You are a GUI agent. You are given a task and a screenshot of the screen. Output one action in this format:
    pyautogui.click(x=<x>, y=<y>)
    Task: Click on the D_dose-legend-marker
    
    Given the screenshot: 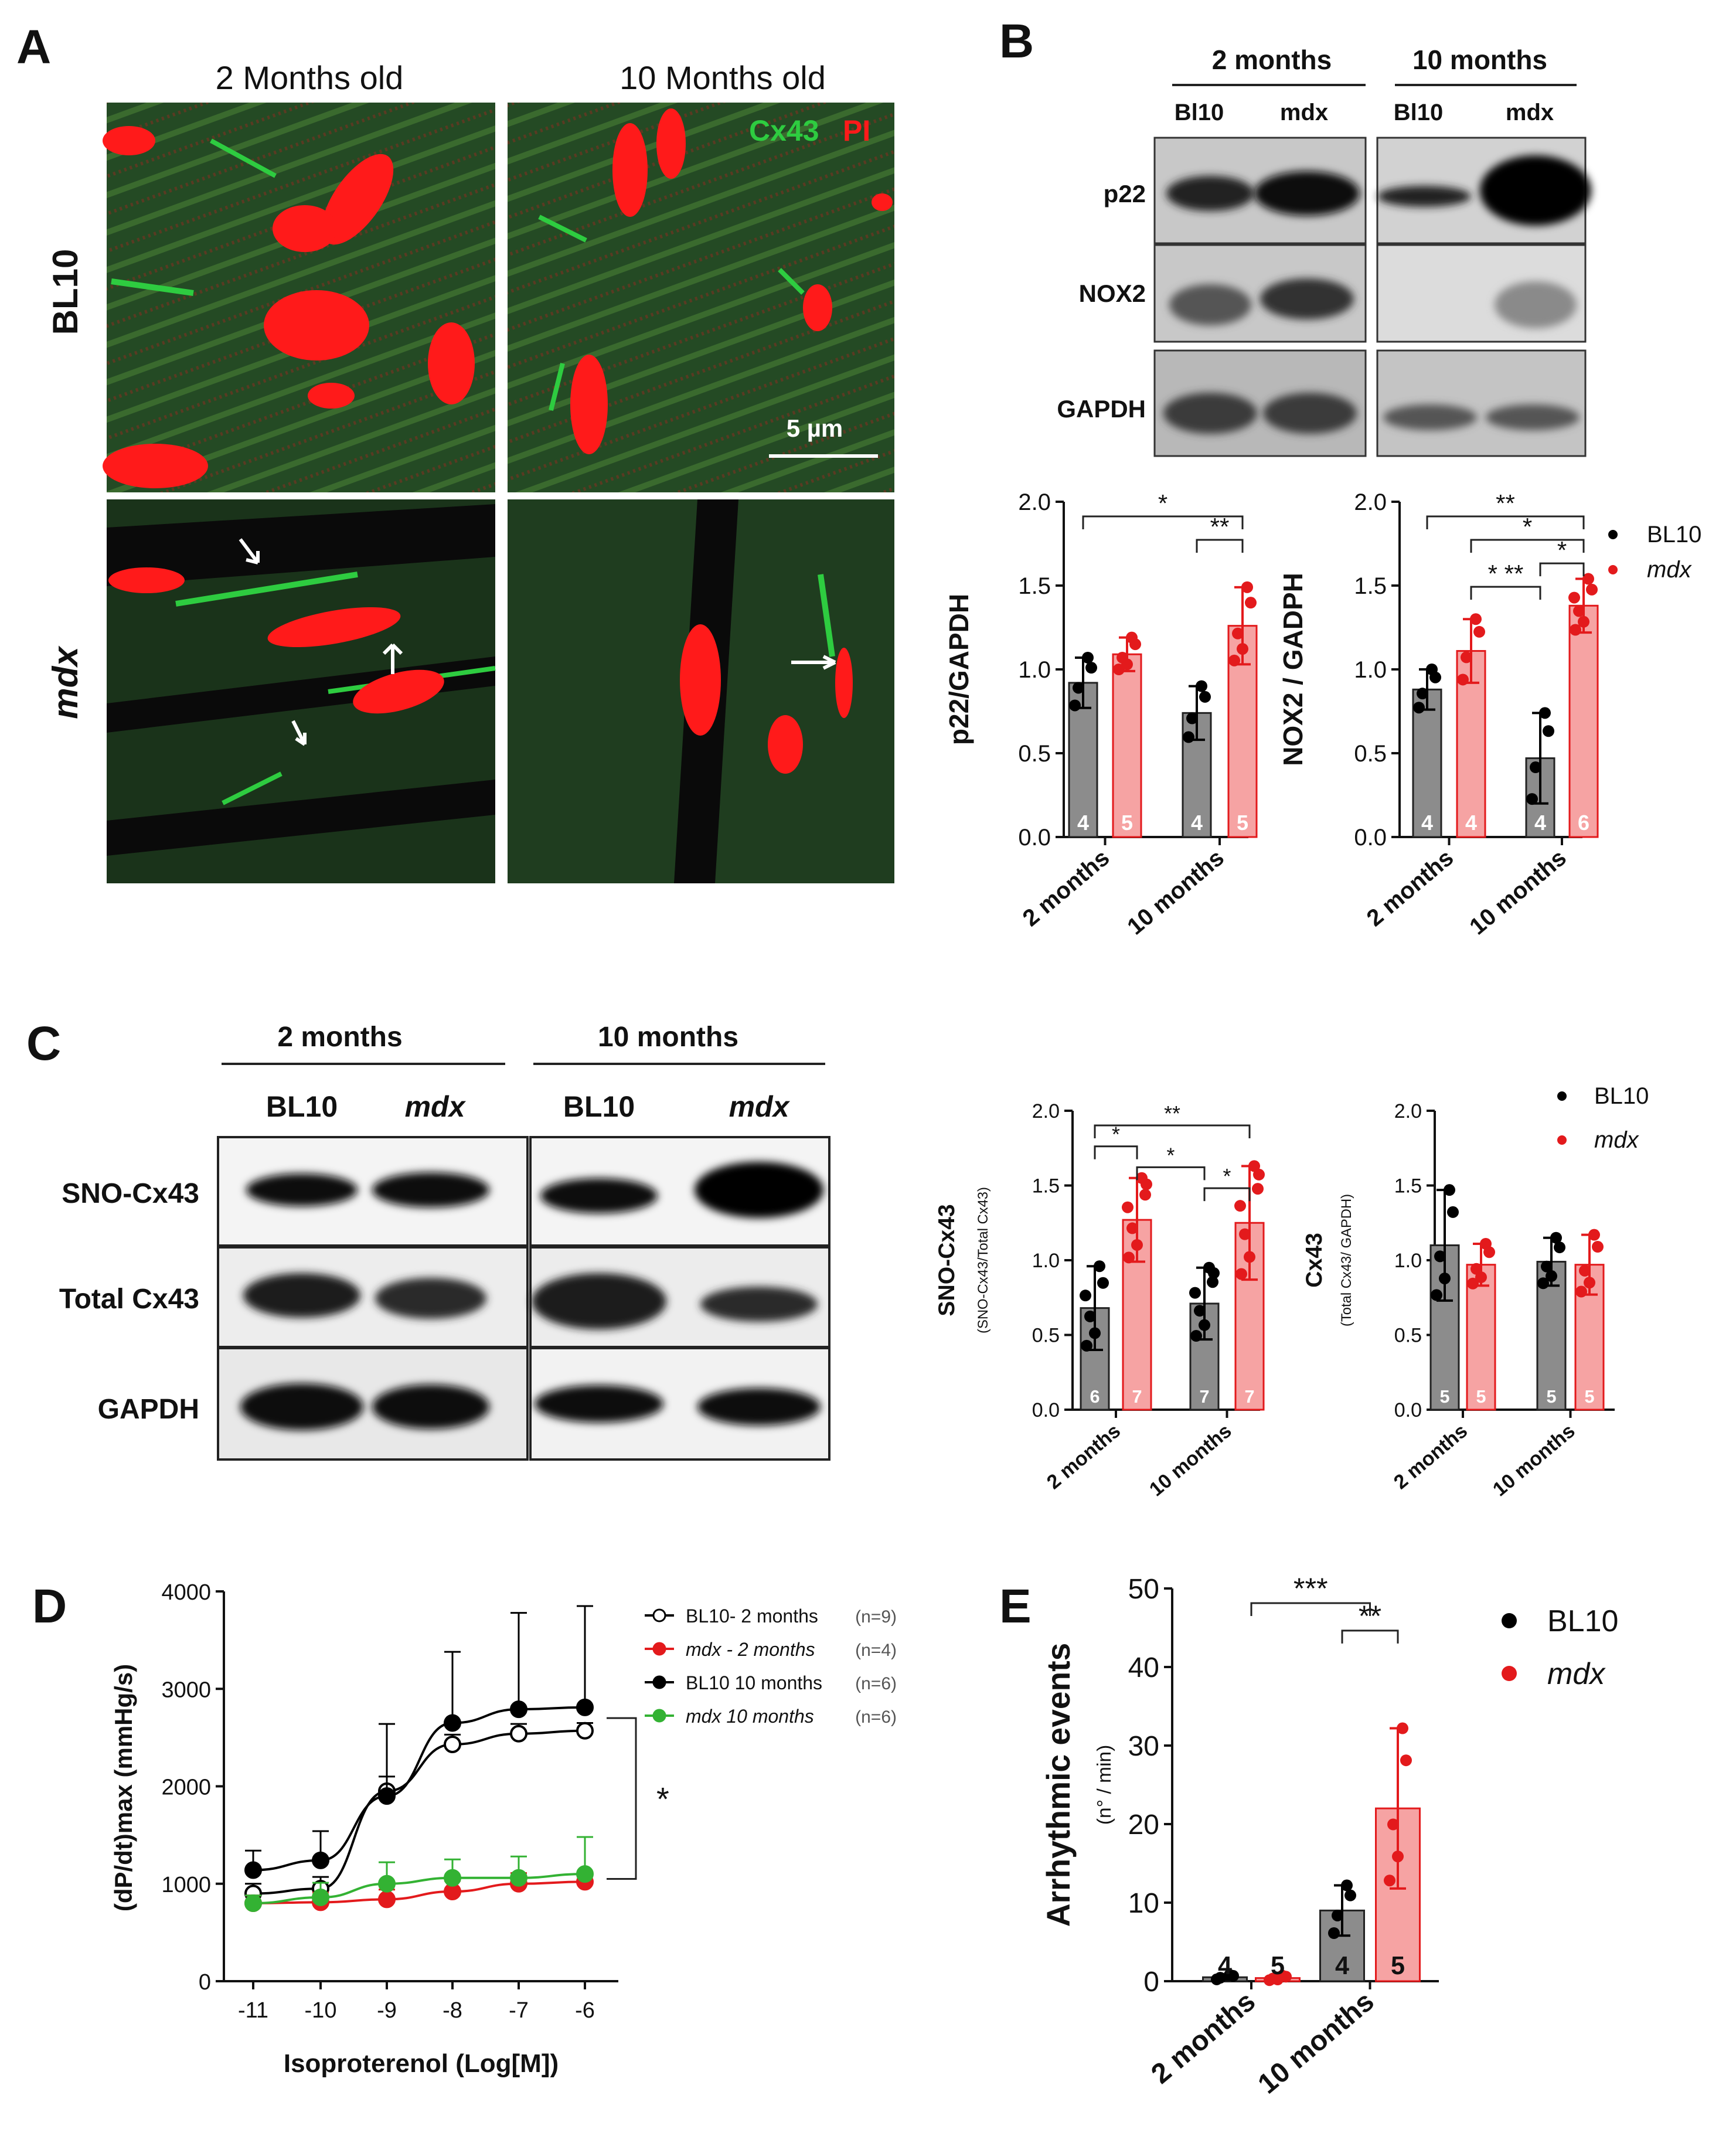 What is the action you would take?
    pyautogui.click(x=659, y=1682)
    